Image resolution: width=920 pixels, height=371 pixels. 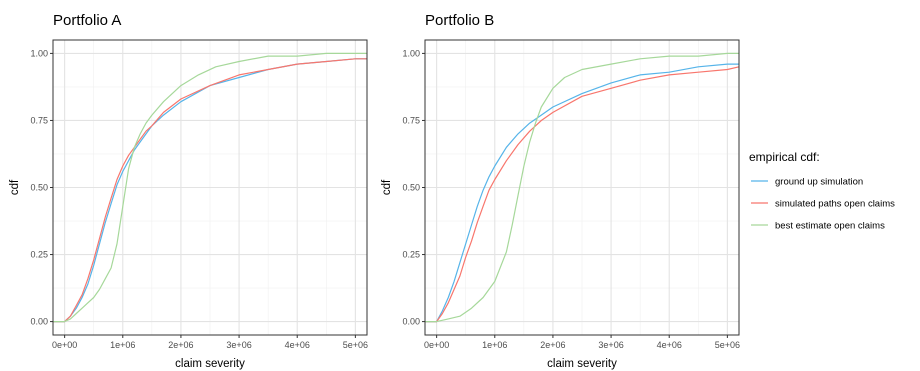 What do you see at coordinates (459, 20) in the screenshot?
I see `panel-title: Portfolio B` at bounding box center [459, 20].